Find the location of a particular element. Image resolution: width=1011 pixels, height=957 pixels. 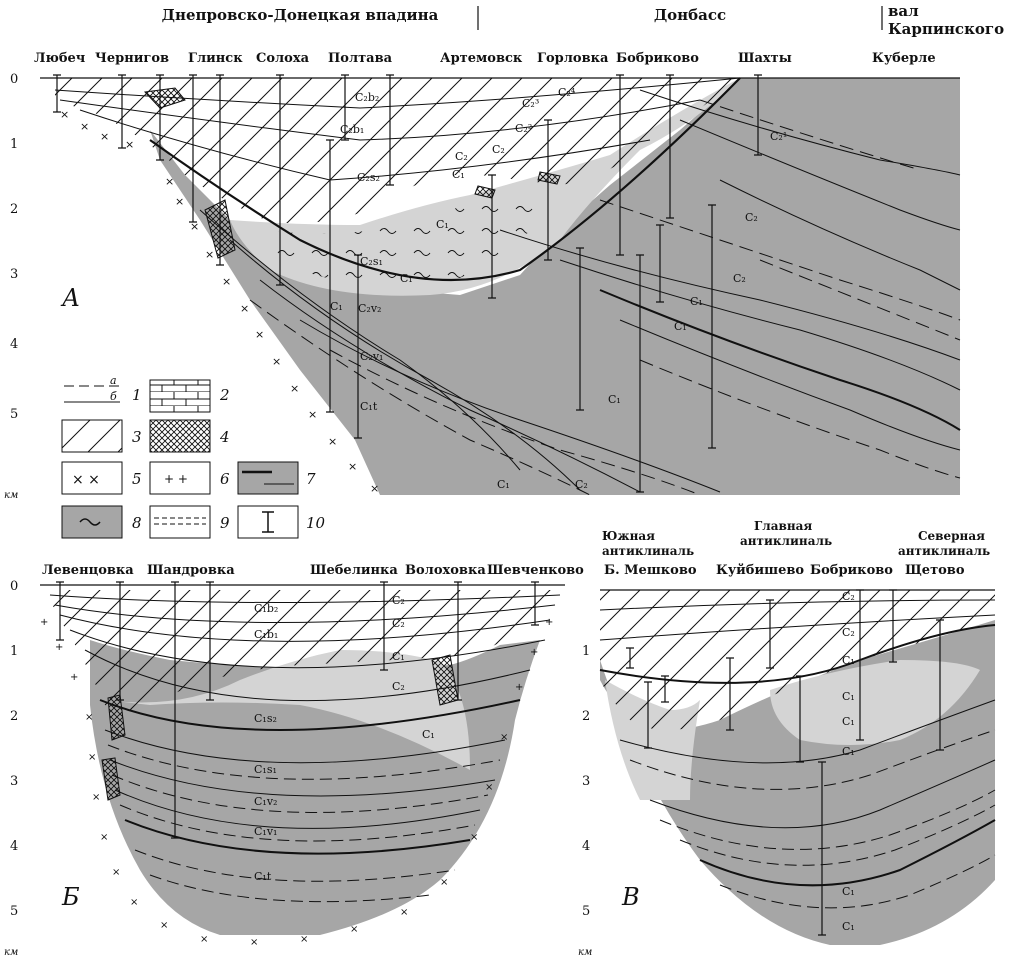

legend-number: 1 is located at coordinates (137, 395).